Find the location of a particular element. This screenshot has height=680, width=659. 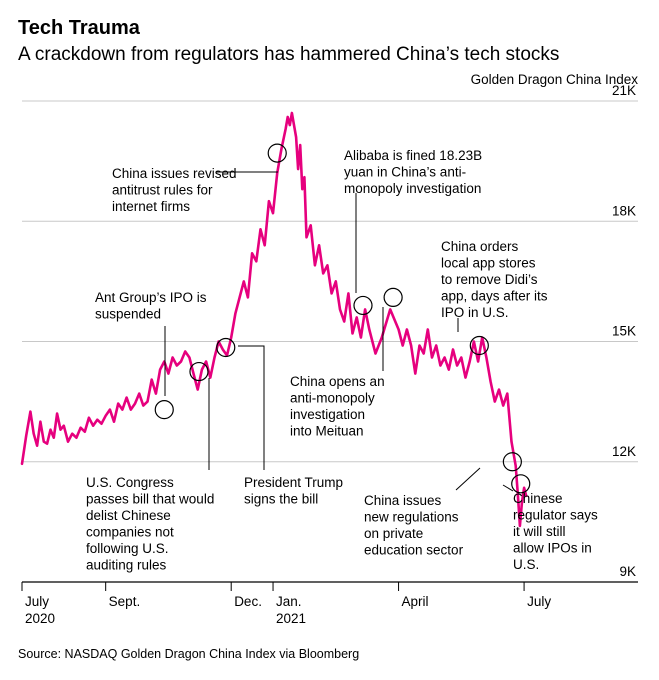

annotation-text: internet firms is located at coordinates (151, 206).